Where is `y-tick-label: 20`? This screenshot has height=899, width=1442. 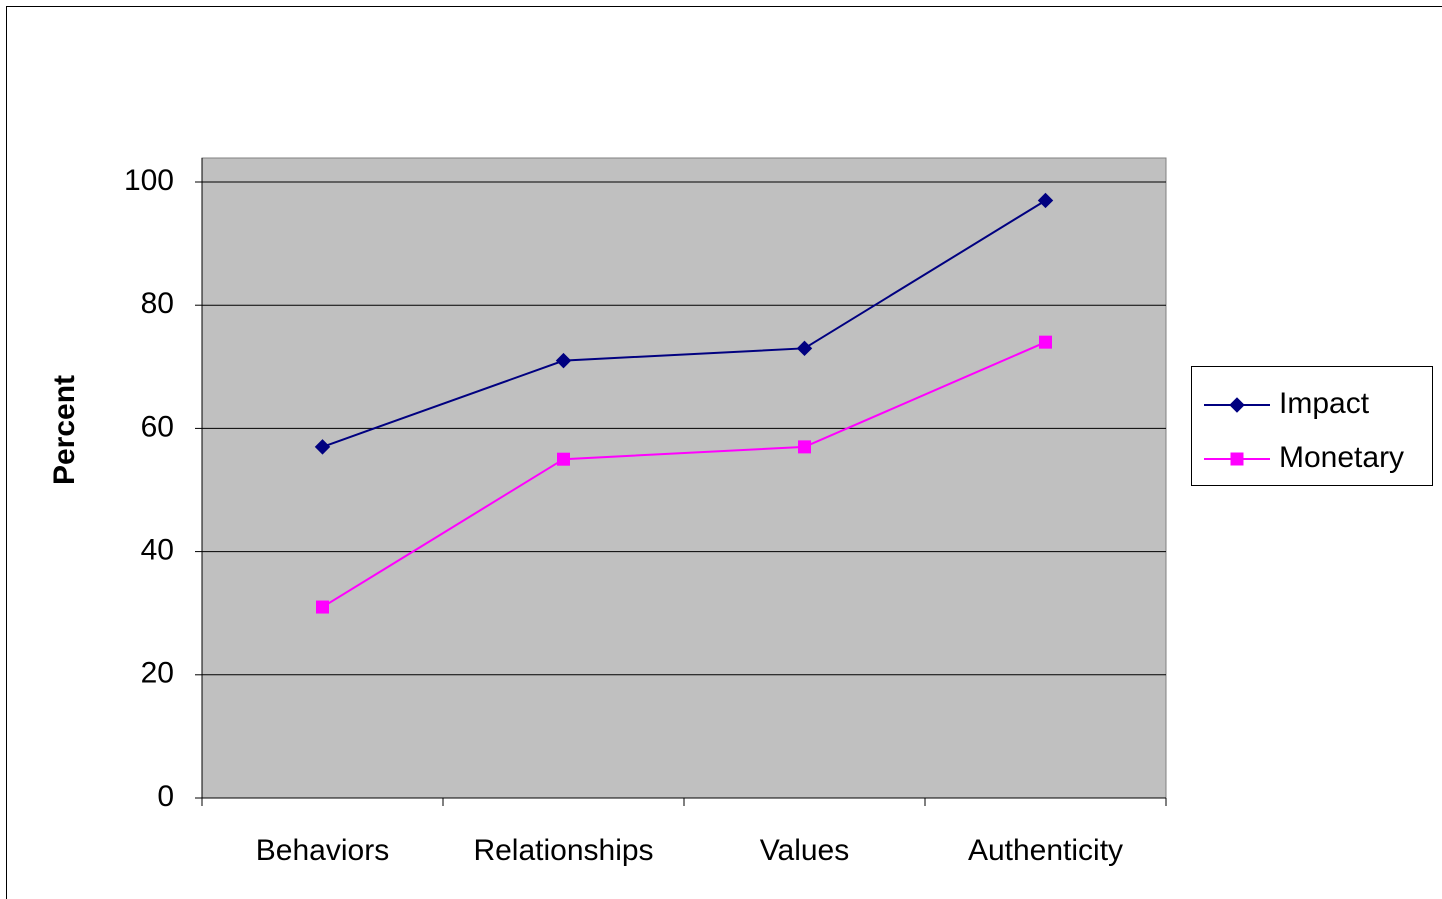
y-tick-label: 20 is located at coordinates (157, 673).